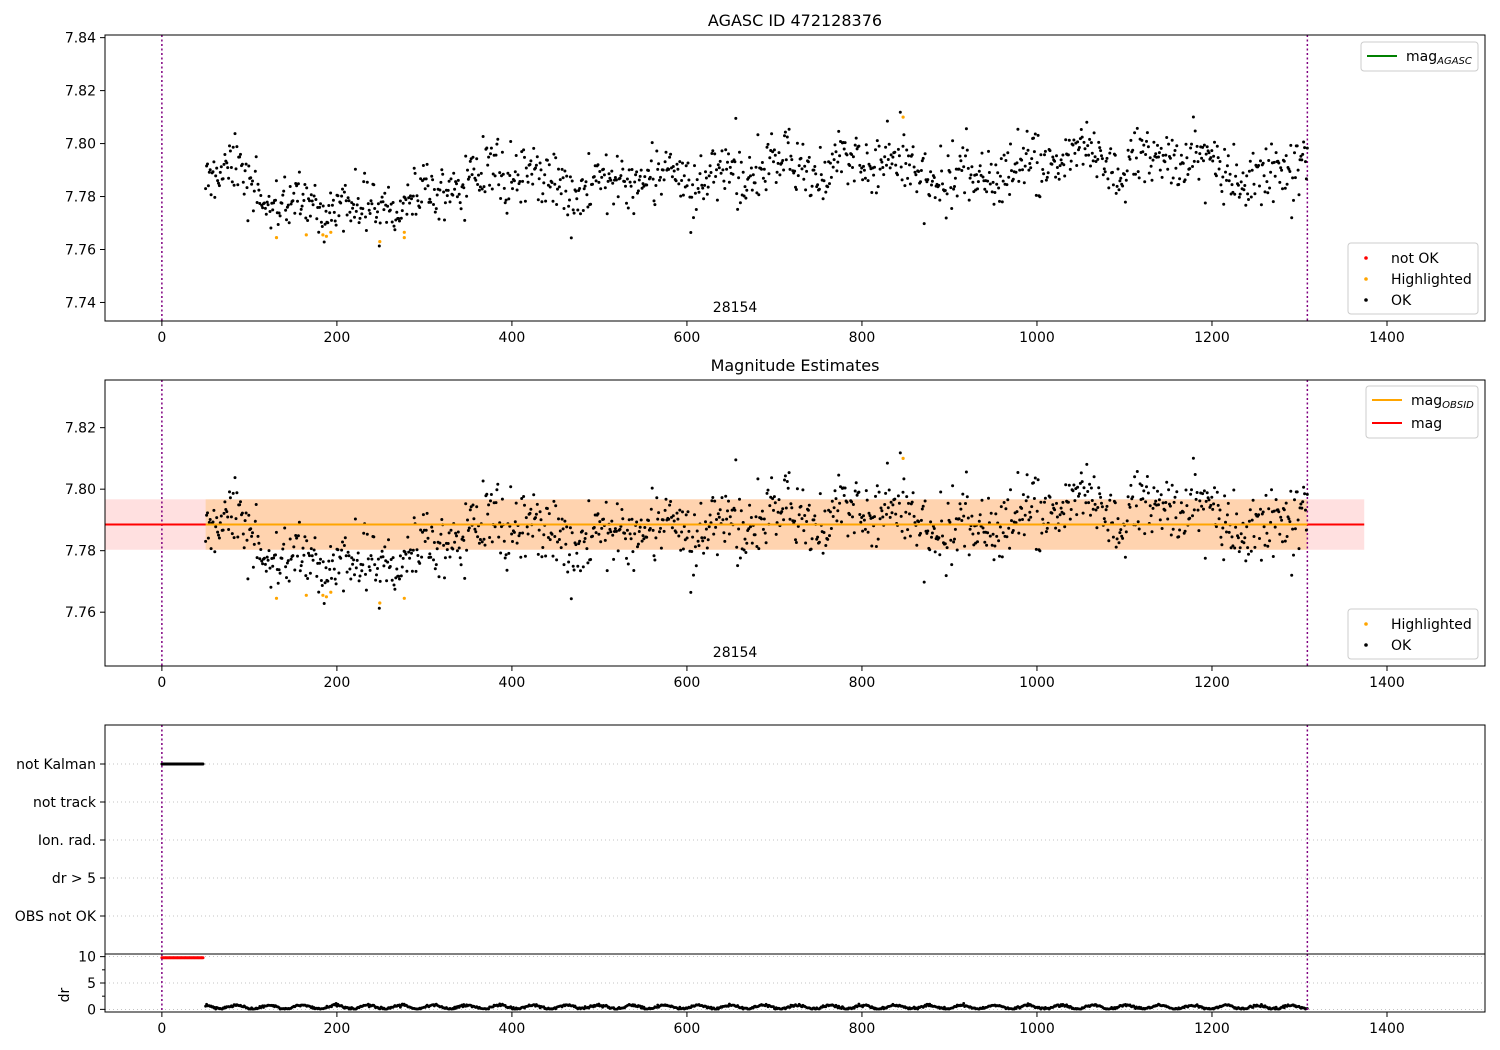 This screenshot has height=1050, width=1500. What do you see at coordinates (795, 983) in the screenshot?
I see `panel-3-frame` at bounding box center [795, 983].